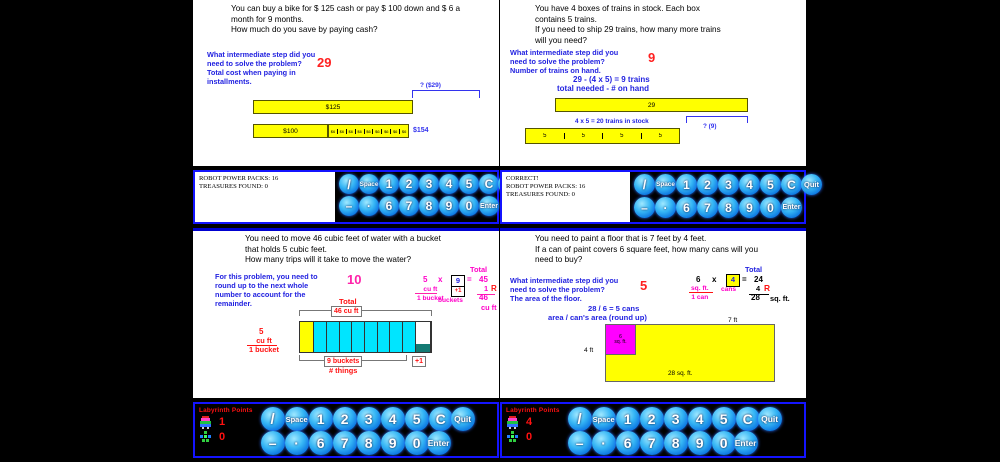 Image resolution: width=1000 pixels, height=462 pixels. I want to click on work-sum: 46, so click(483, 297).